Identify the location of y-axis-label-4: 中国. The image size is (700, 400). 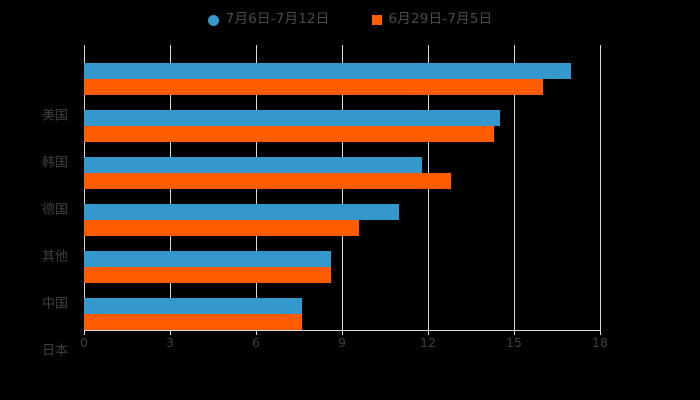
(54, 304).